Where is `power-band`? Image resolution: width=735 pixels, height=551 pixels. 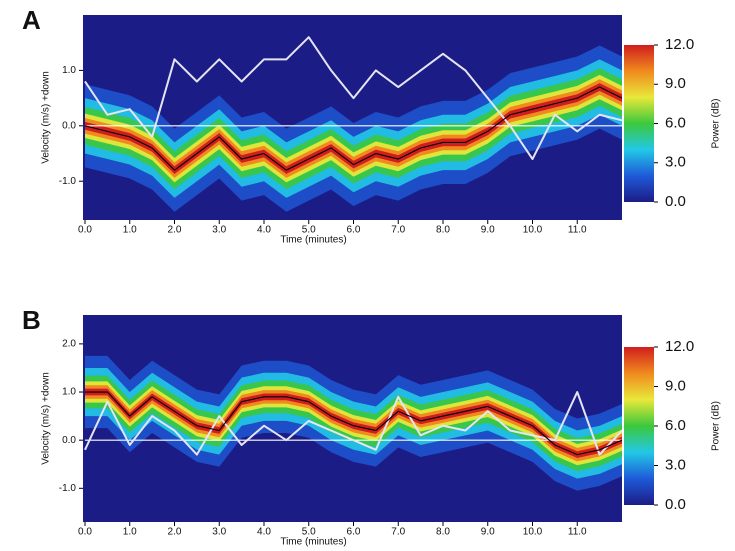
power-band is located at coordinates (353, 128).